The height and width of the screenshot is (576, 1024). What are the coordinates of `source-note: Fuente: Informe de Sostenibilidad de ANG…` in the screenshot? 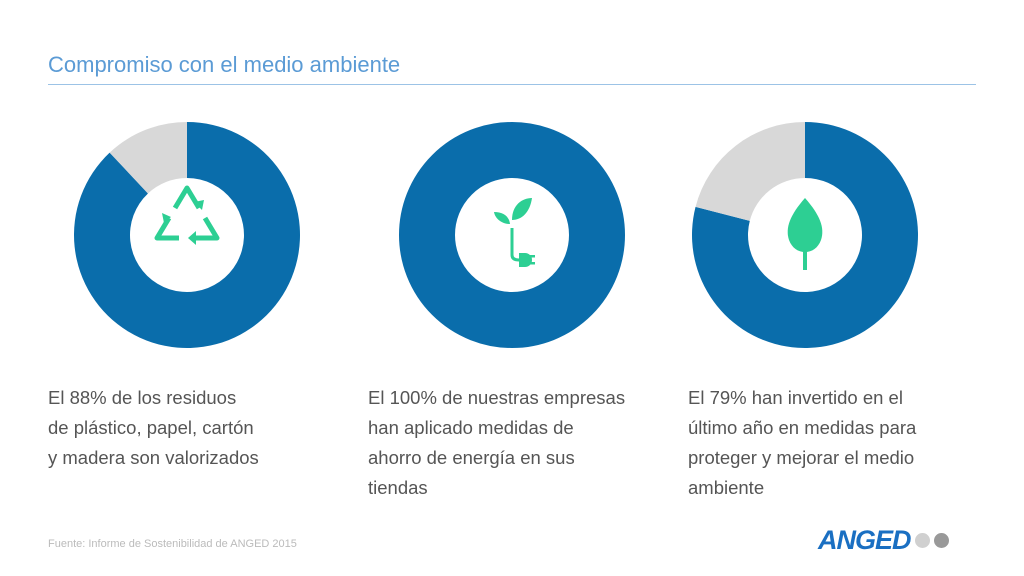 It's located at (172, 544).